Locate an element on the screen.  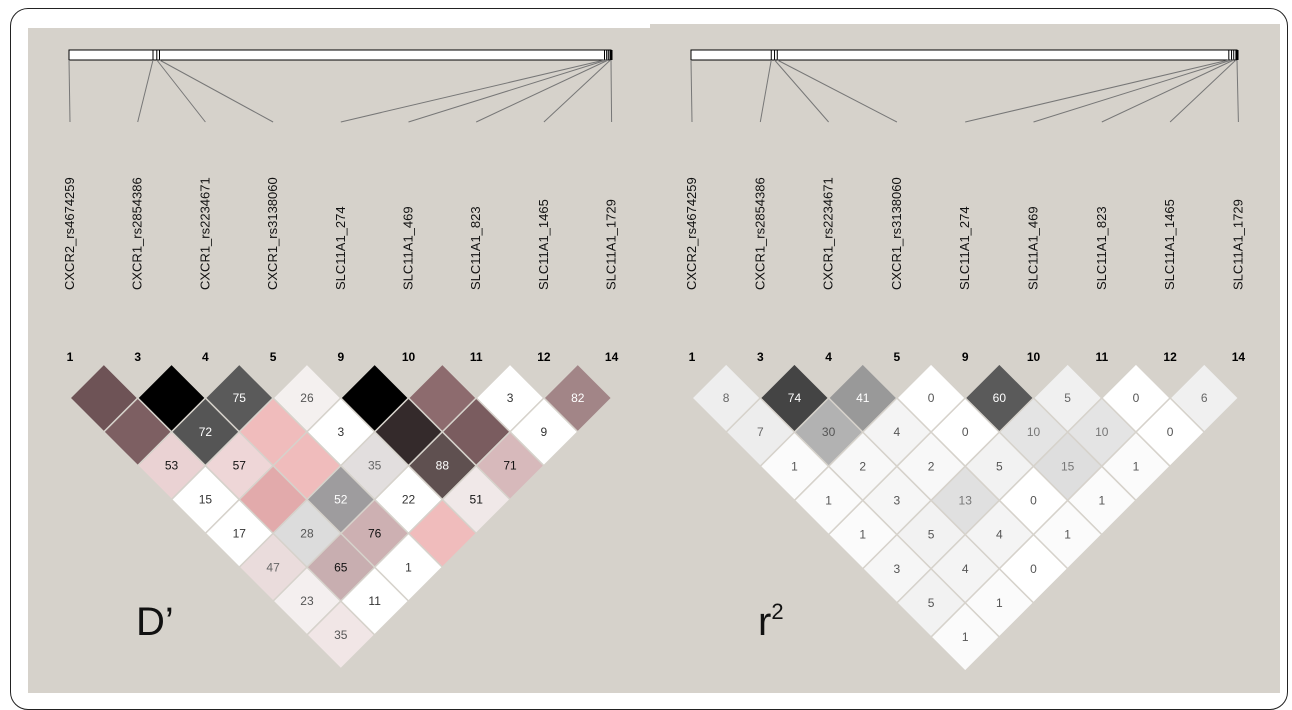
r2-label: r2 is located at coordinates (771, 621).